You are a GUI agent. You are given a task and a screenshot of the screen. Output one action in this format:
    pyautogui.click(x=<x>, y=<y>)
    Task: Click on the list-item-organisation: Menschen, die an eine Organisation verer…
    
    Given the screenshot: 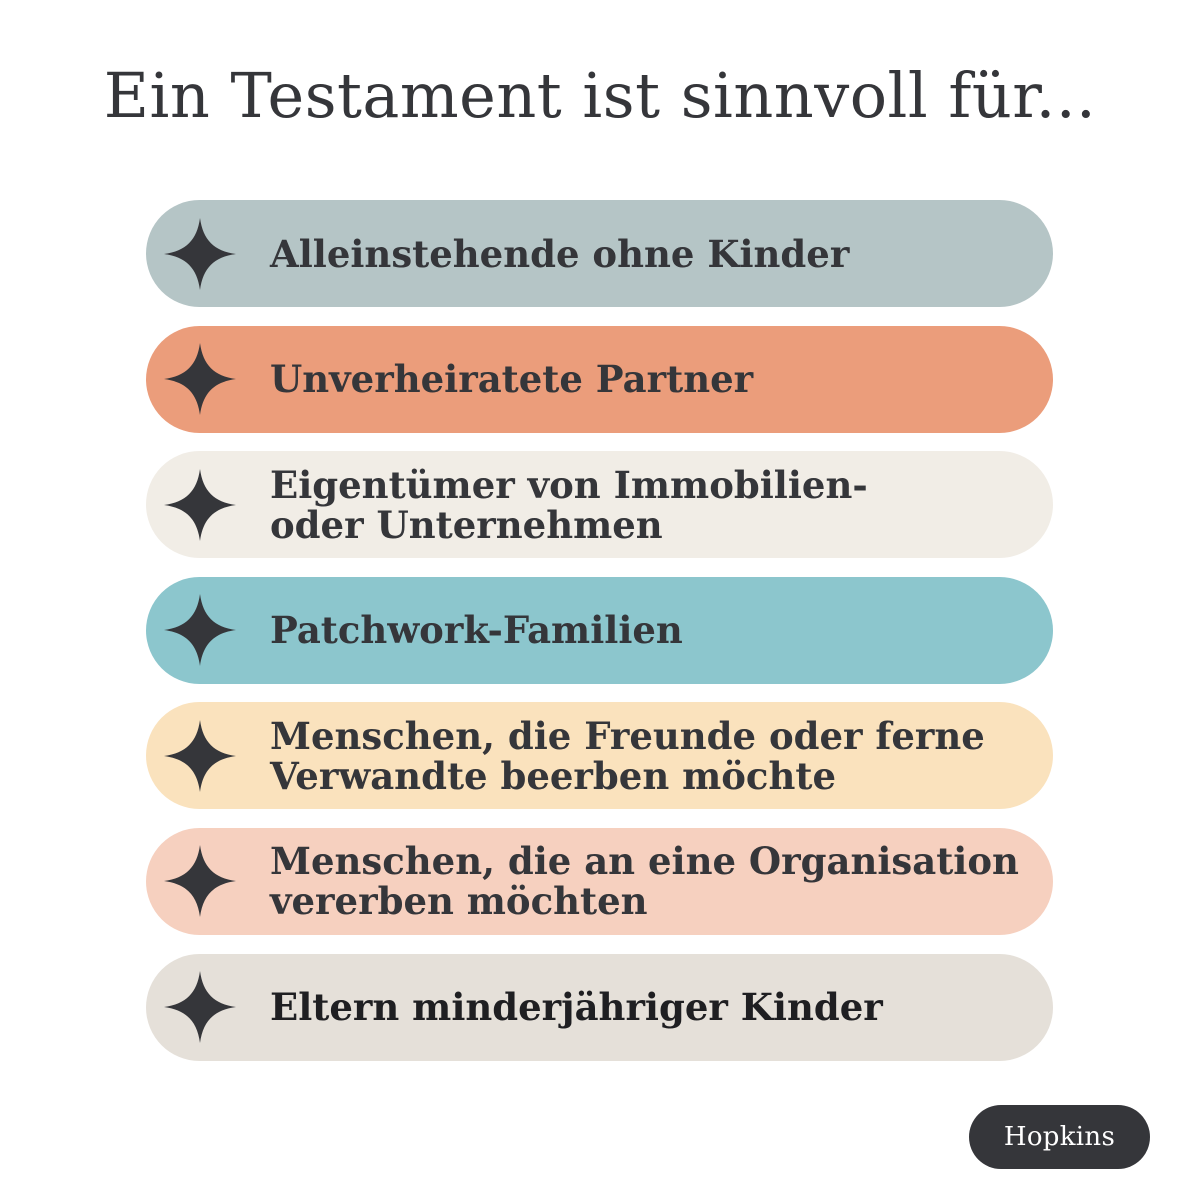 What is the action you would take?
    pyautogui.click(x=599, y=881)
    